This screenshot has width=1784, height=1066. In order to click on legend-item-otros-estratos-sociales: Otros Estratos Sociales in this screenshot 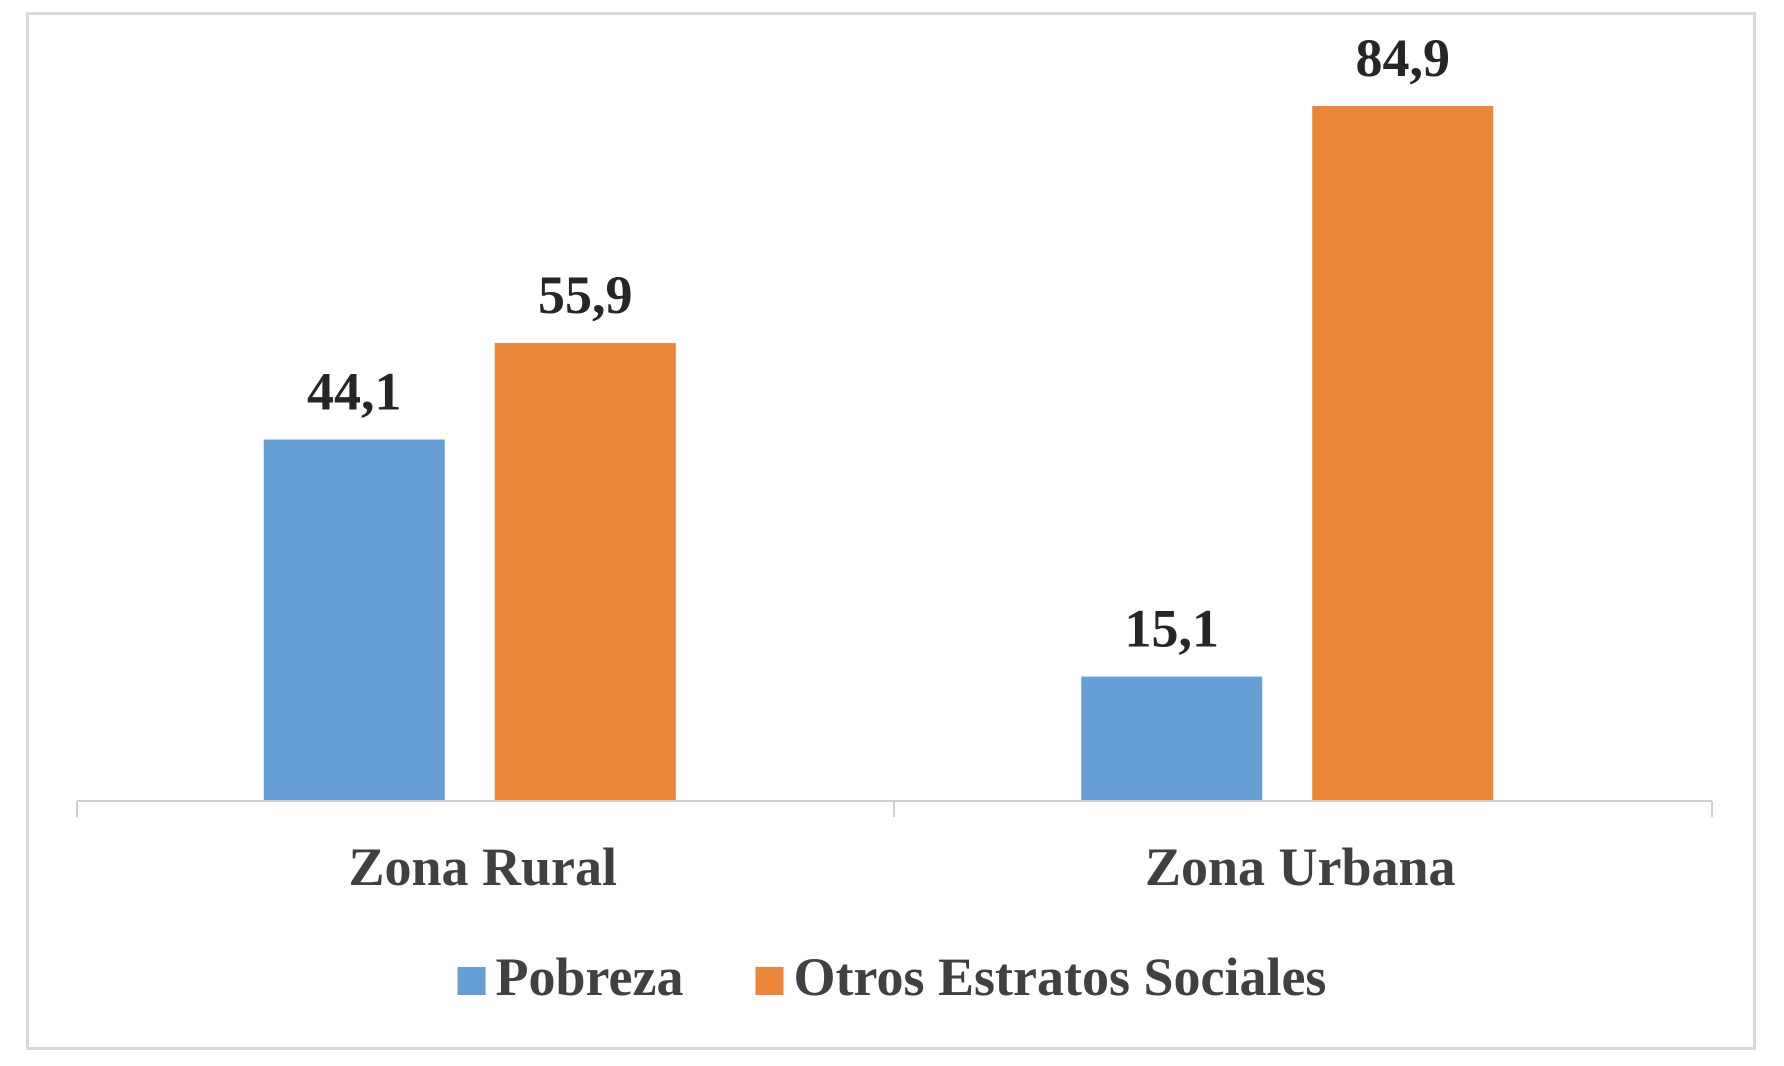, I will do `click(1040, 977)`.